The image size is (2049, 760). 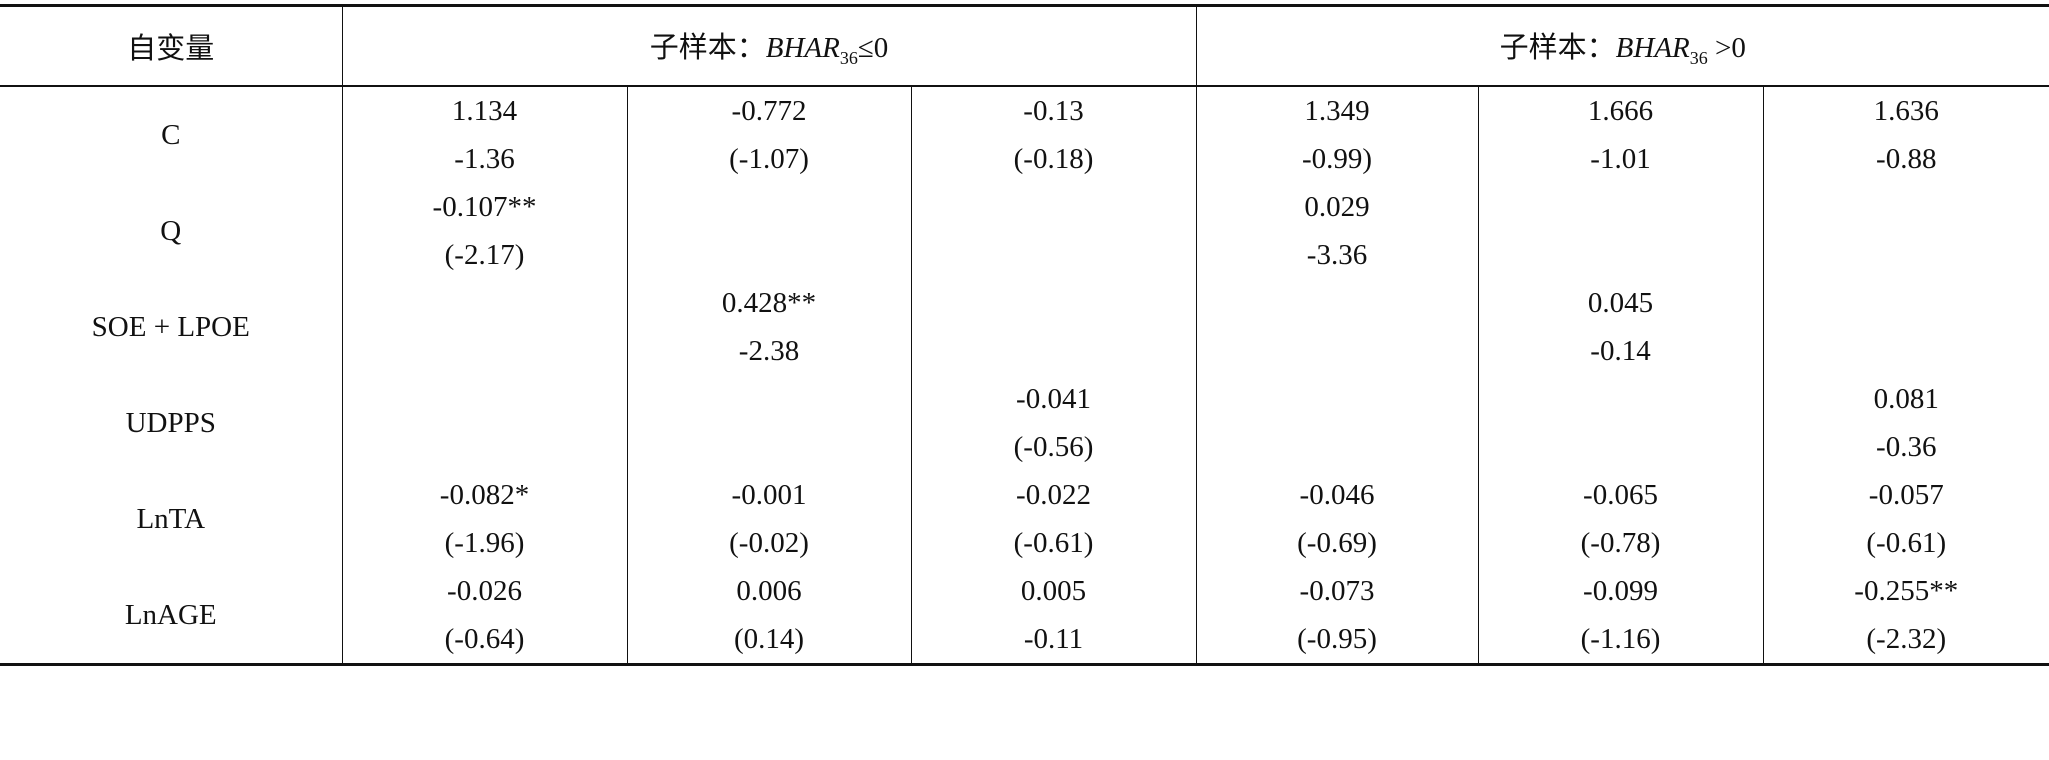 I want to click on header-text: ≤0, so click(x=873, y=47).